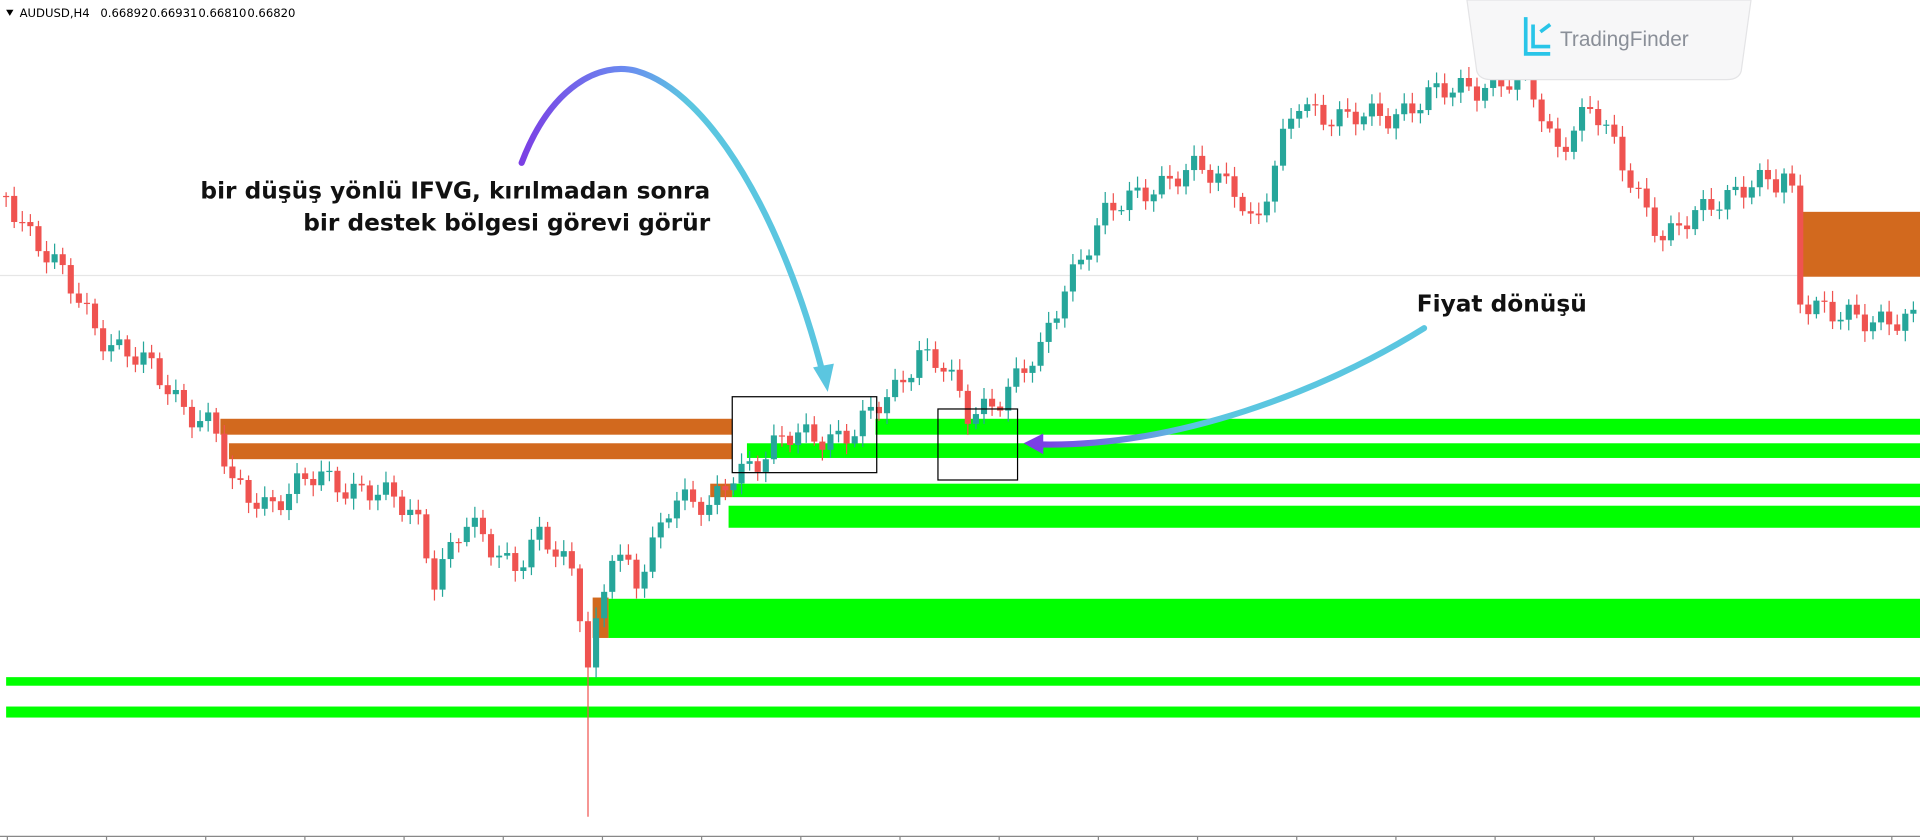 The image size is (1920, 840). What do you see at coordinates (1609, 40) in the screenshot?
I see `logo-tab` at bounding box center [1609, 40].